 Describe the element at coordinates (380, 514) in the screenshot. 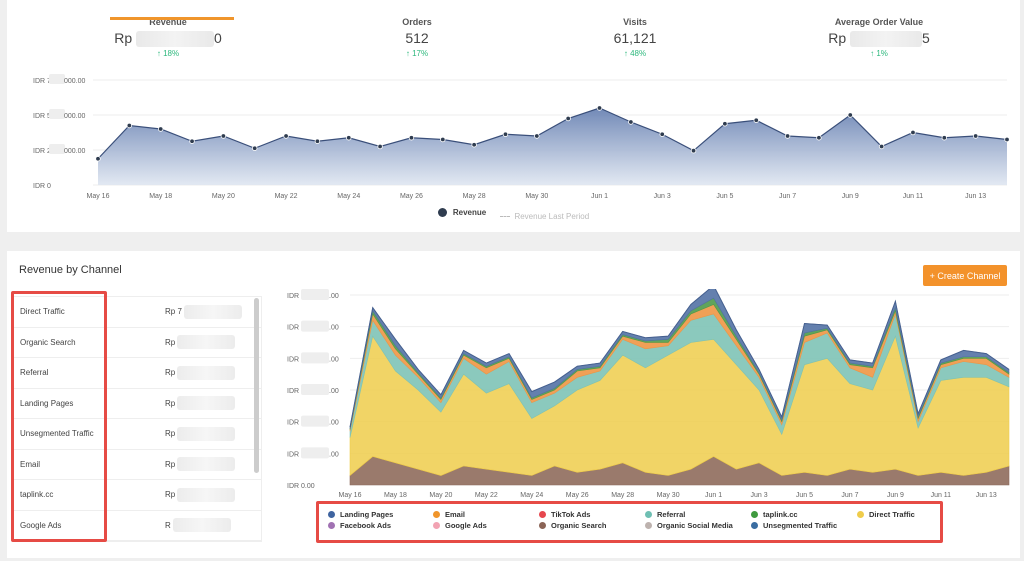

I see `legend-item: Landing Pages` at that location.